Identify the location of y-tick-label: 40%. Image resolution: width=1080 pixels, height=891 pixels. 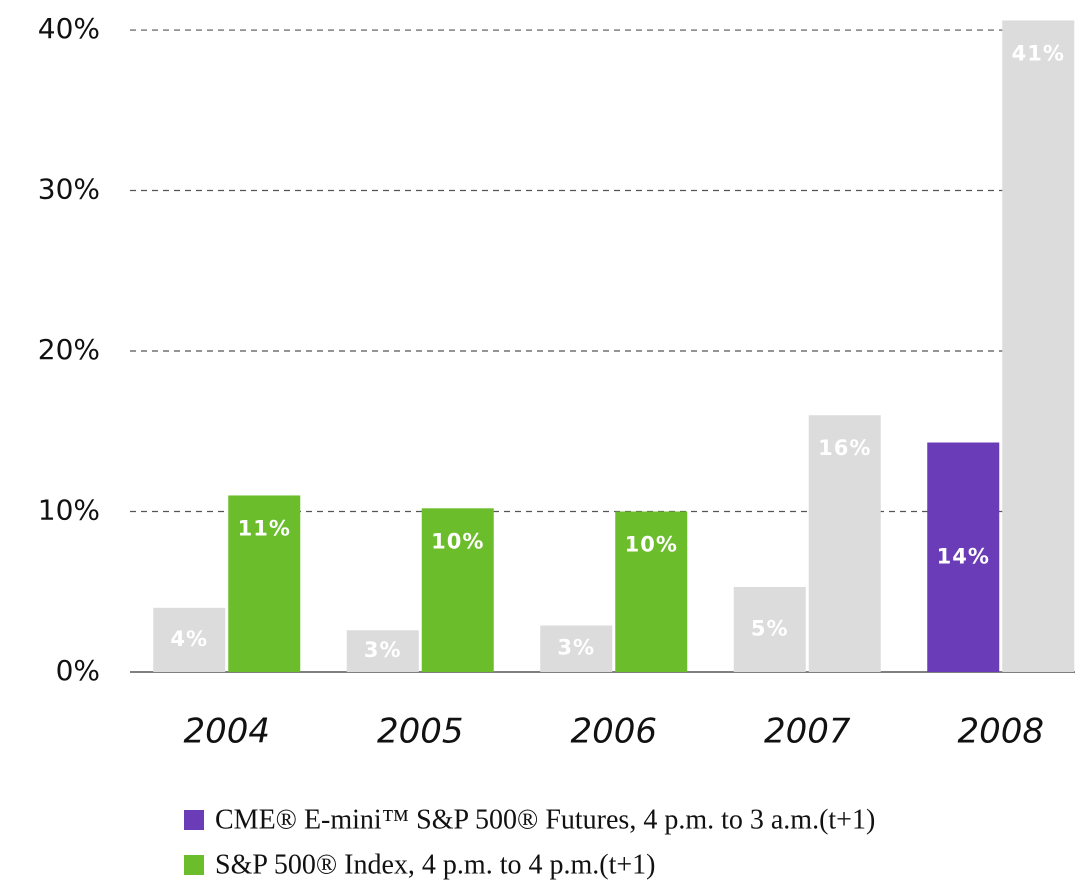
(69, 28).